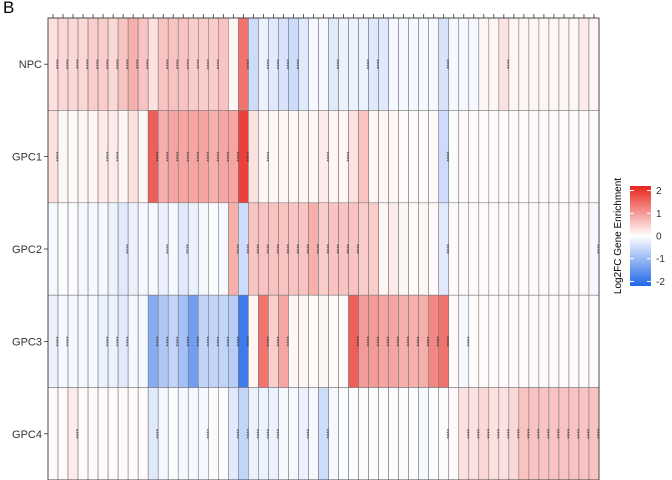 The height and width of the screenshot is (480, 672). Describe the element at coordinates (9, 8) in the screenshot. I see `panel-letter: B` at that location.